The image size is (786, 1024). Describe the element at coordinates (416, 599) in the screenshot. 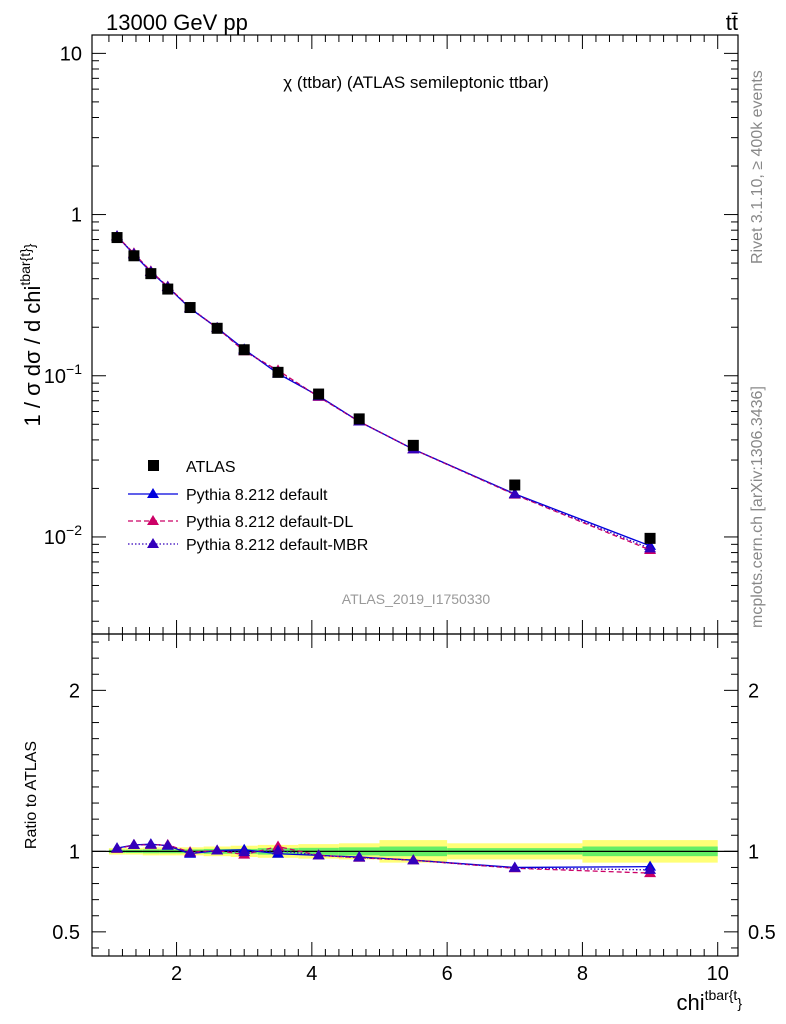

I see `analysis-id-label: ATLAS_2019_I1750330` at that location.